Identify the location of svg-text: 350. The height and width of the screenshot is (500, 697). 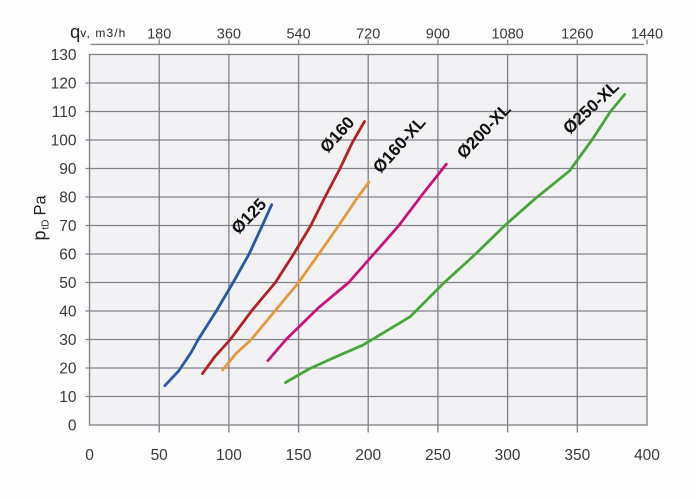
(577, 455).